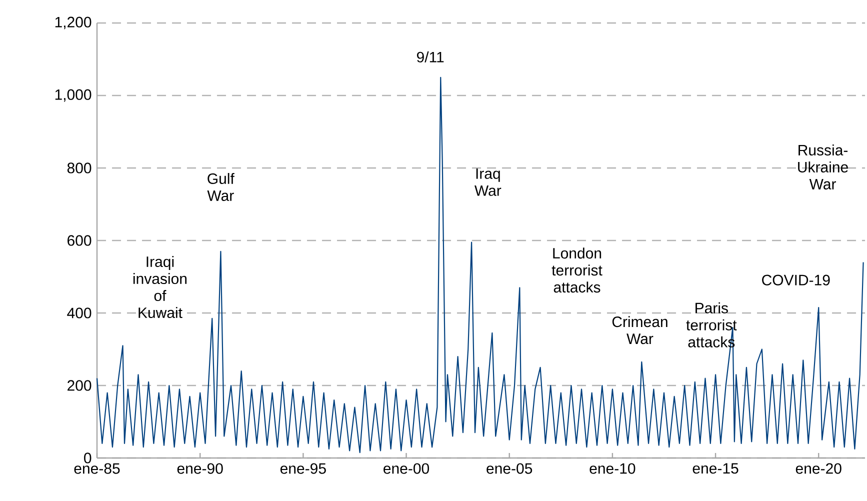 The width and height of the screenshot is (867, 501). I want to click on x-tick-label: ene-95, so click(303, 468).